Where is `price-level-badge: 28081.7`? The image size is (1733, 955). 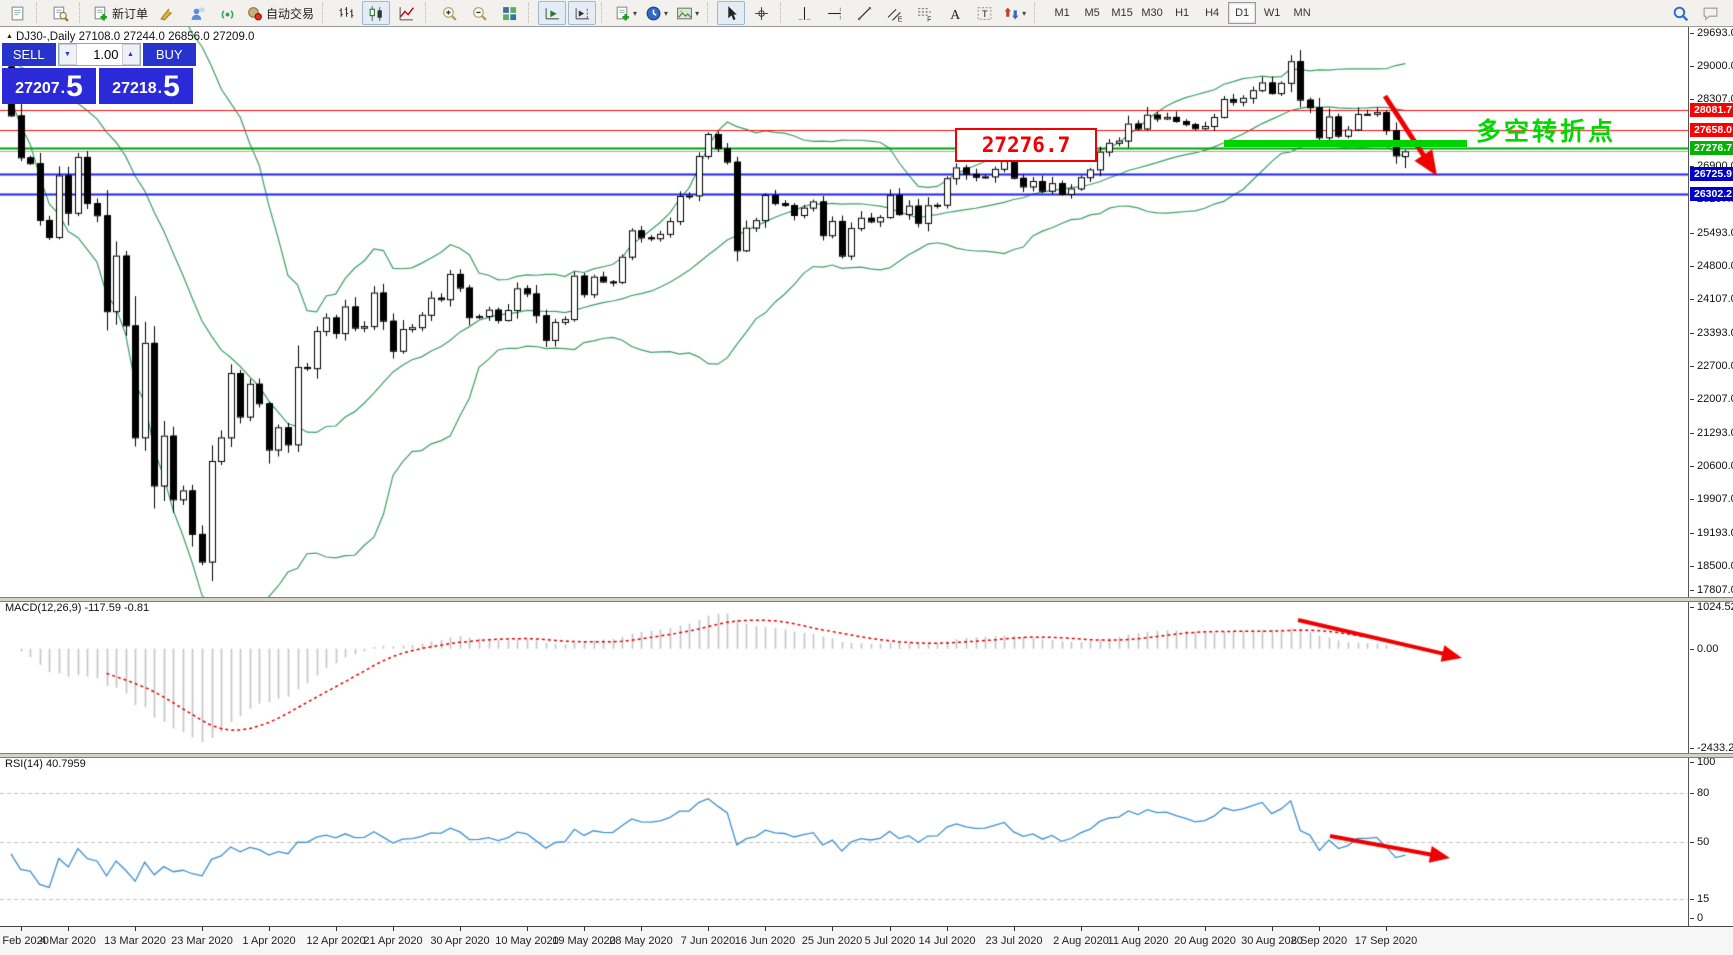
price-level-badge: 28081.7 is located at coordinates (1711, 109).